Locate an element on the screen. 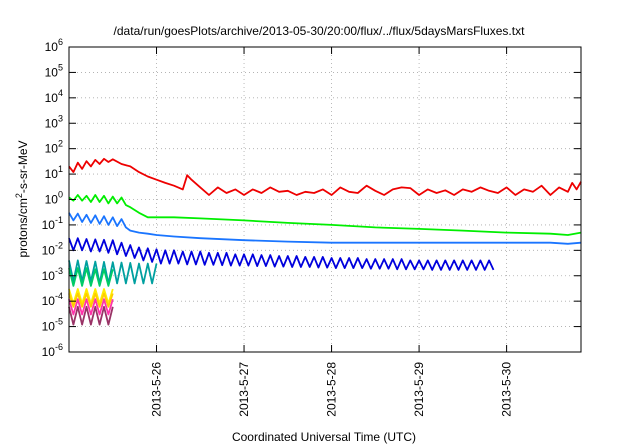 The height and width of the screenshot is (448, 640). y-tick-label: 10³ is located at coordinates (54, 121).